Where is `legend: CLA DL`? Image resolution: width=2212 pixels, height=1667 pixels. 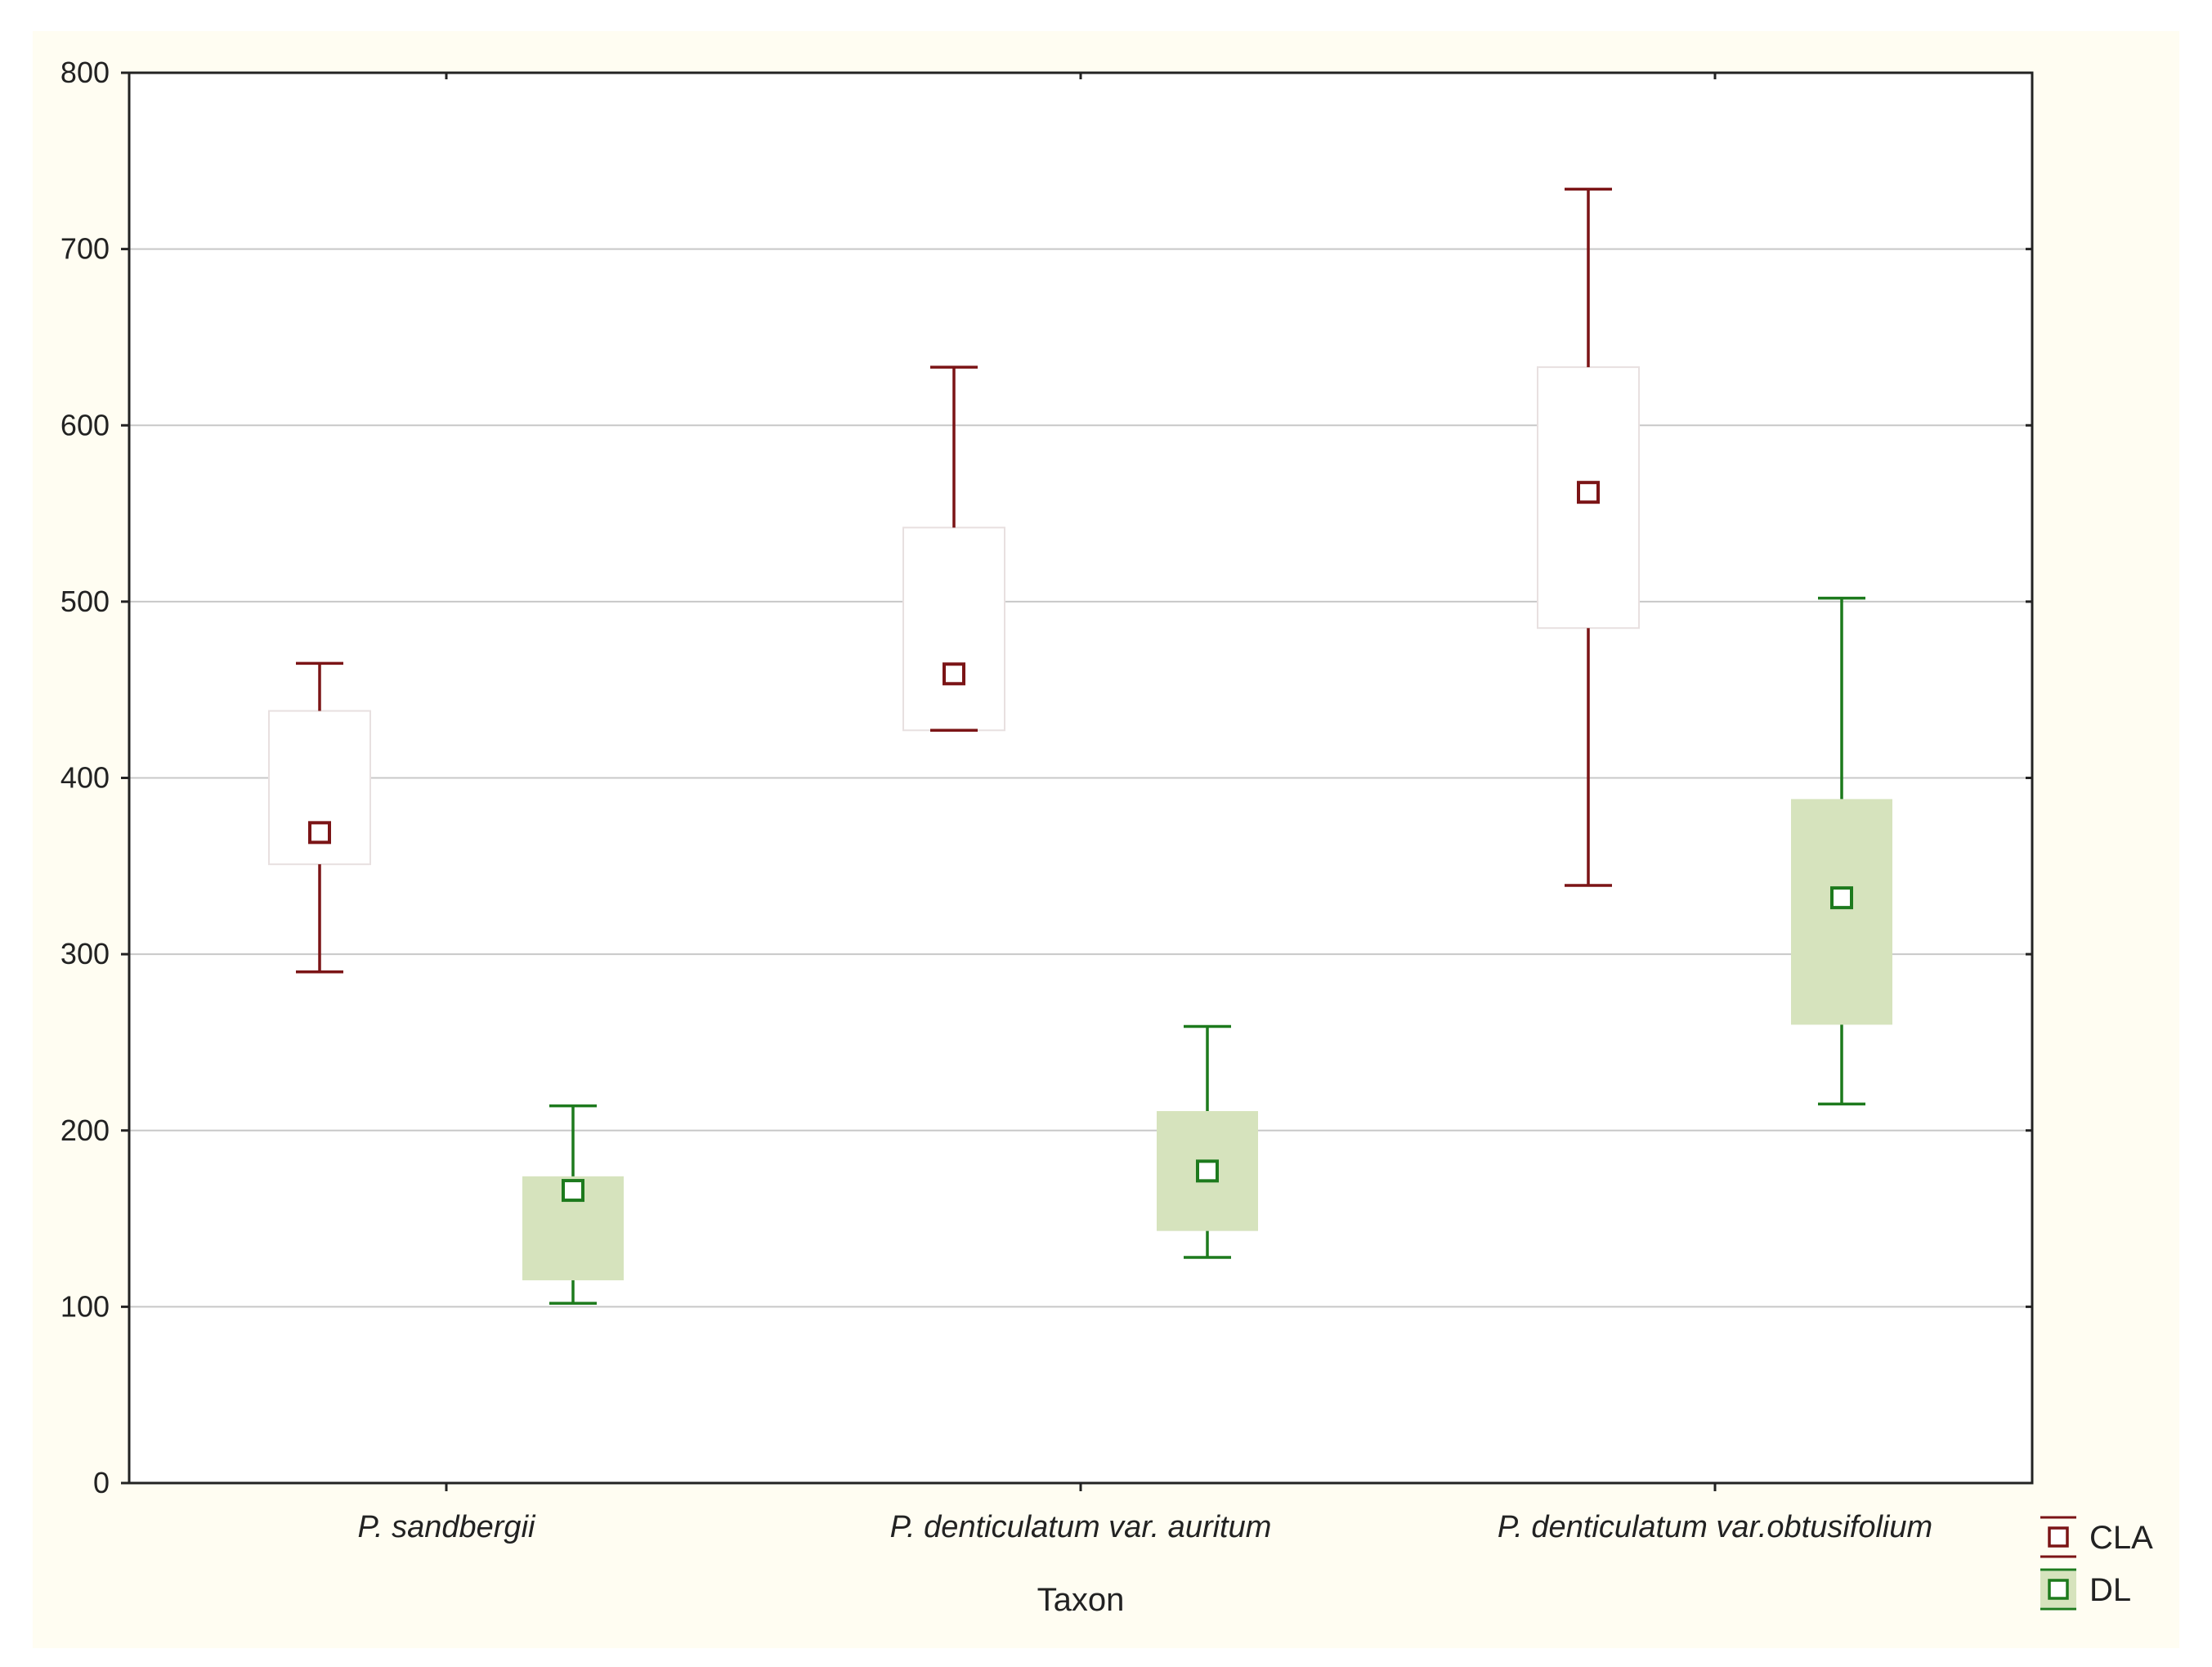 legend: CLA DL is located at coordinates (2096, 1563).